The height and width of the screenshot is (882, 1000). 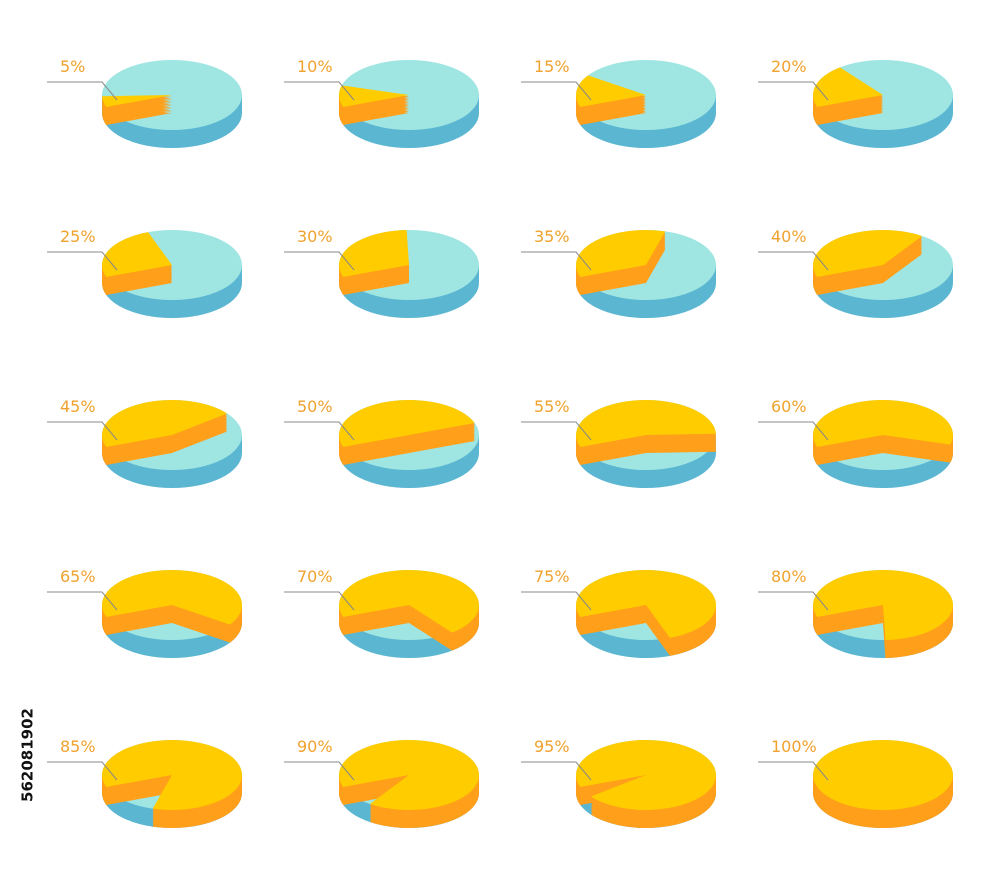 What do you see at coordinates (315, 406) in the screenshot?
I see `value-label: 50%` at bounding box center [315, 406].